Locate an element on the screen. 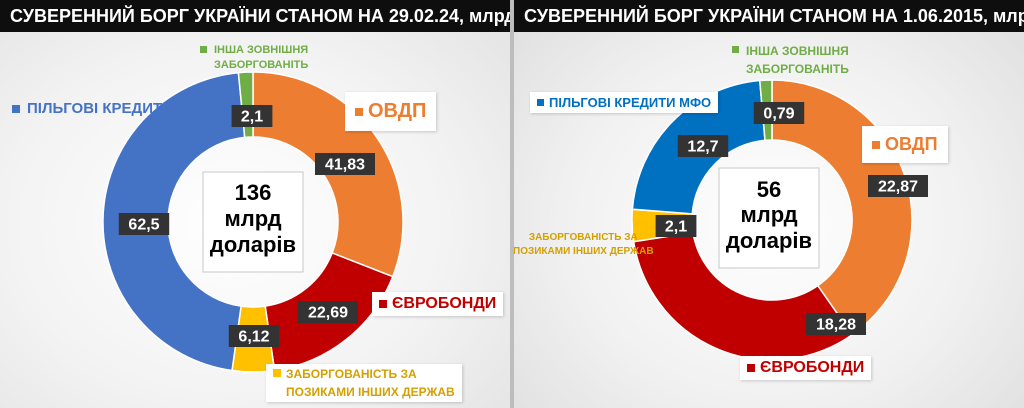 This screenshot has height=408, width=1024. panel-divider is located at coordinates (512, 204).